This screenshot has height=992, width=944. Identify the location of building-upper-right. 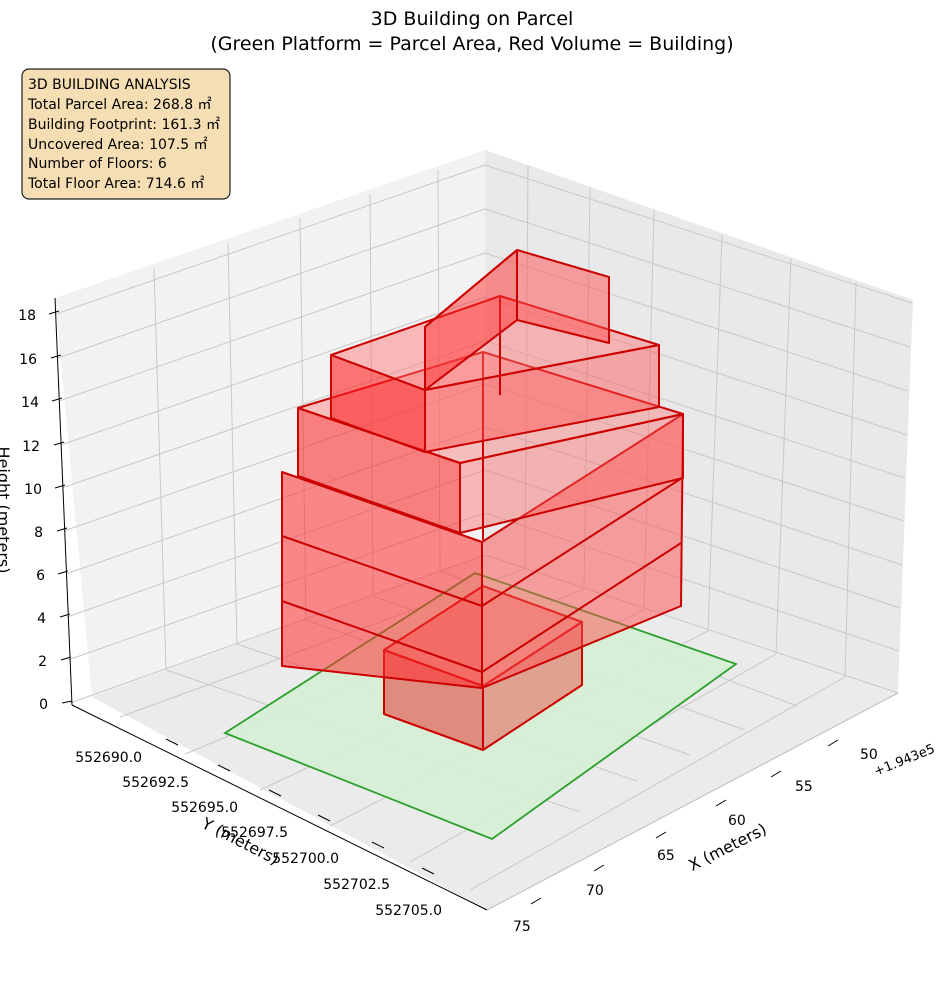
(542, 398).